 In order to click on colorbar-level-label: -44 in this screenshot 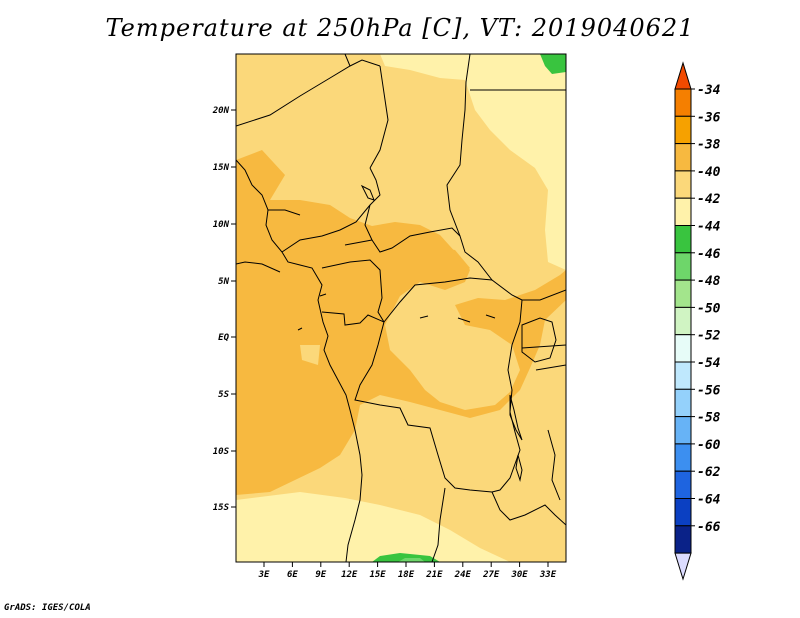, I will do `click(709, 227)`.